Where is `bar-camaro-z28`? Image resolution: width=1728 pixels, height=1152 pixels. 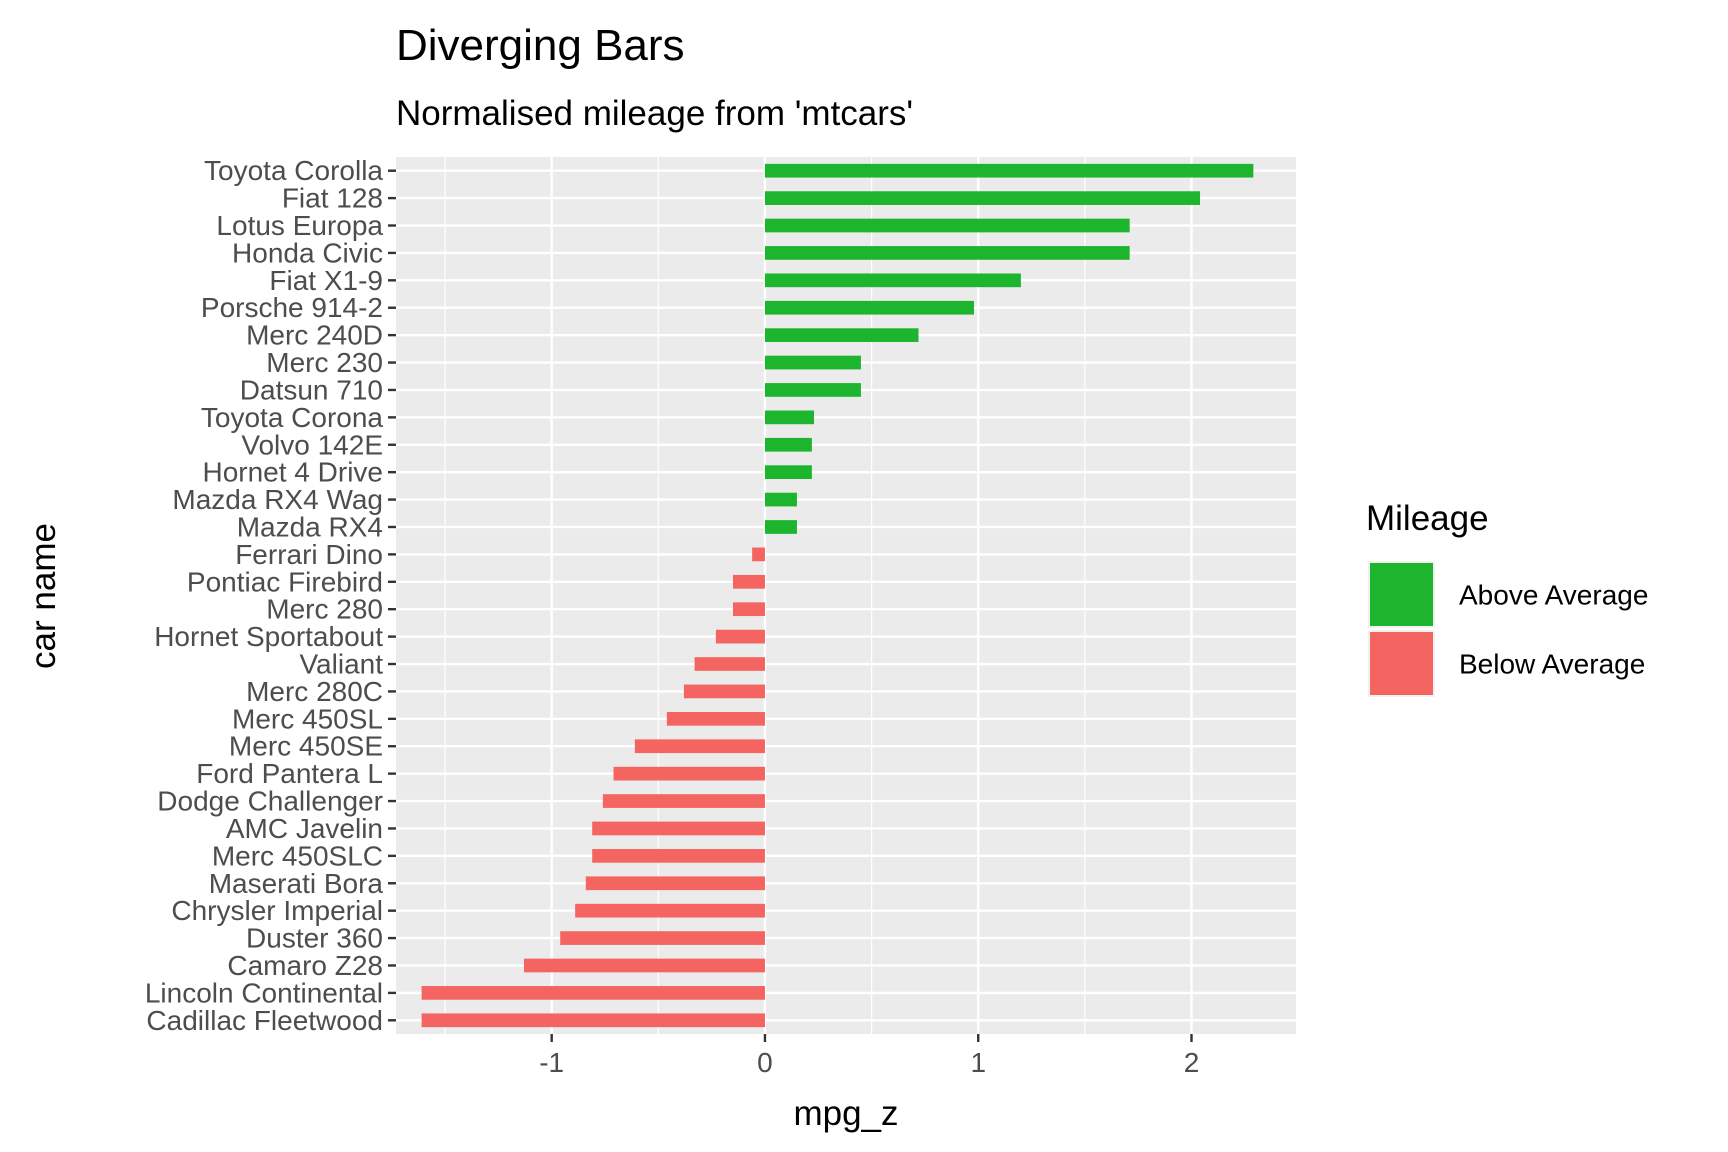
bar-camaro-z28 is located at coordinates (644, 965).